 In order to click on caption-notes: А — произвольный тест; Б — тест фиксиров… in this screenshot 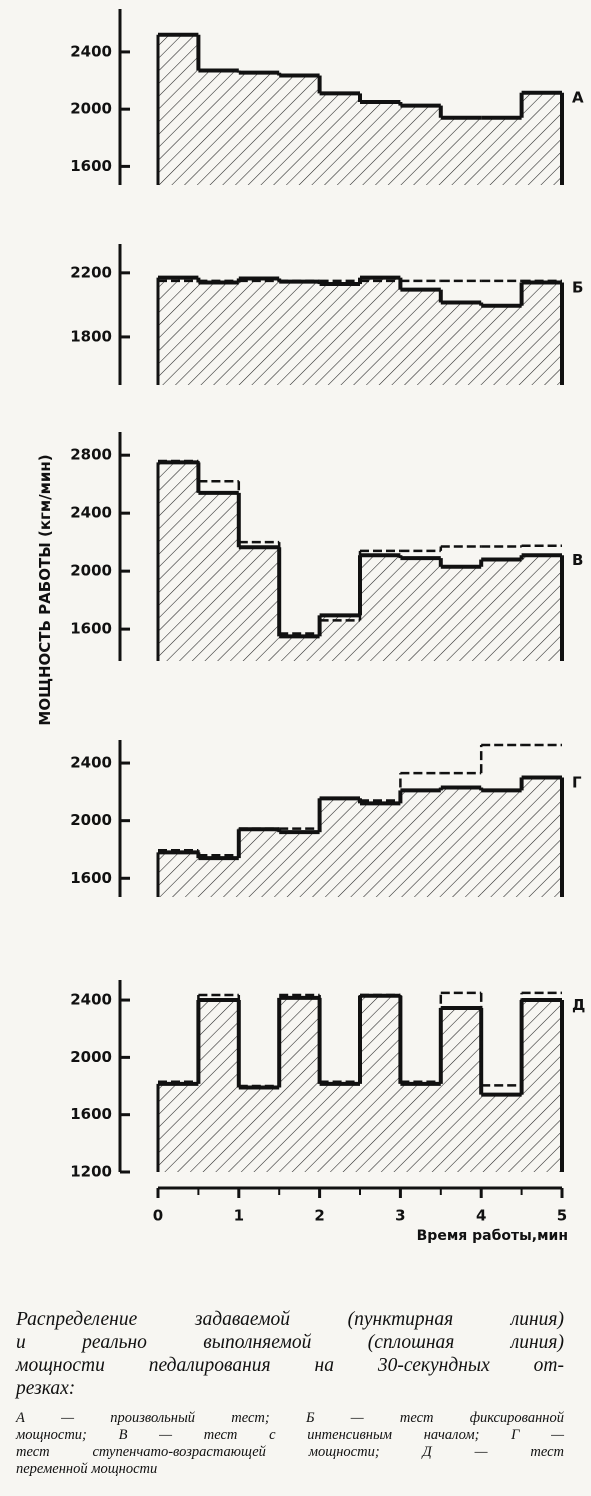, I will do `click(290, 1444)`.